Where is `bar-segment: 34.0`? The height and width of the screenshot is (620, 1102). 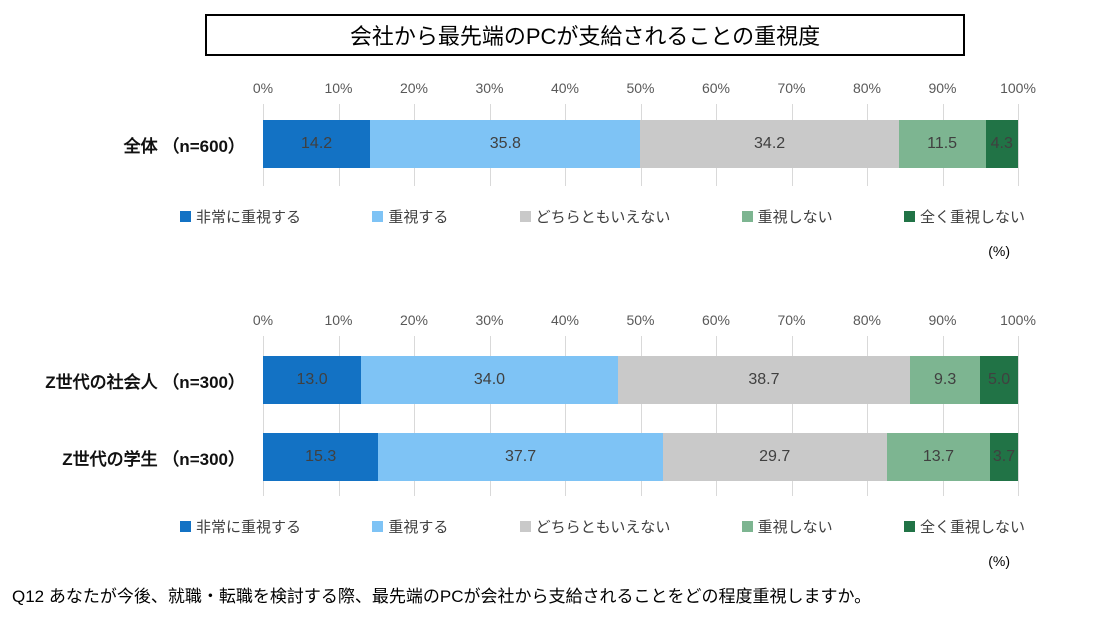
bar-segment: 34.0 is located at coordinates (489, 380).